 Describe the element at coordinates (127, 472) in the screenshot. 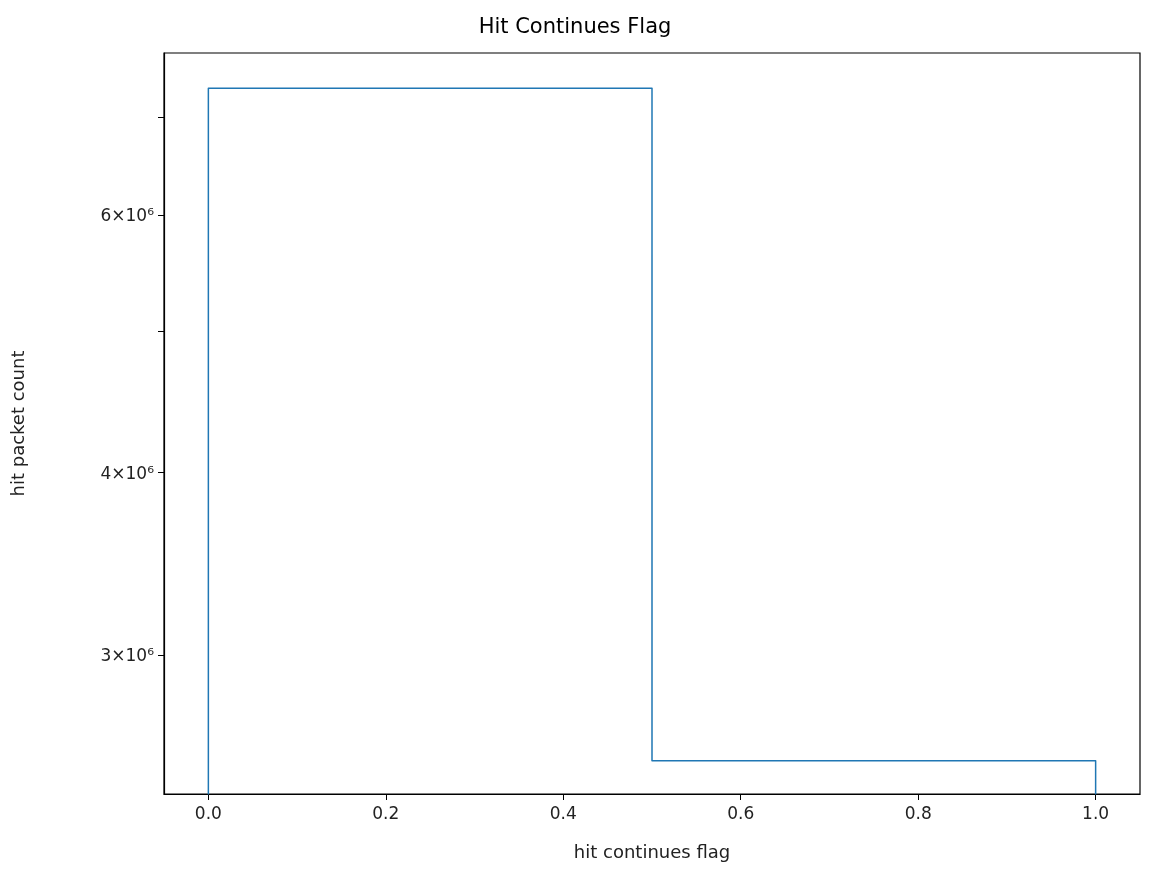

I see `y-tick-label: 4×10⁶` at that location.